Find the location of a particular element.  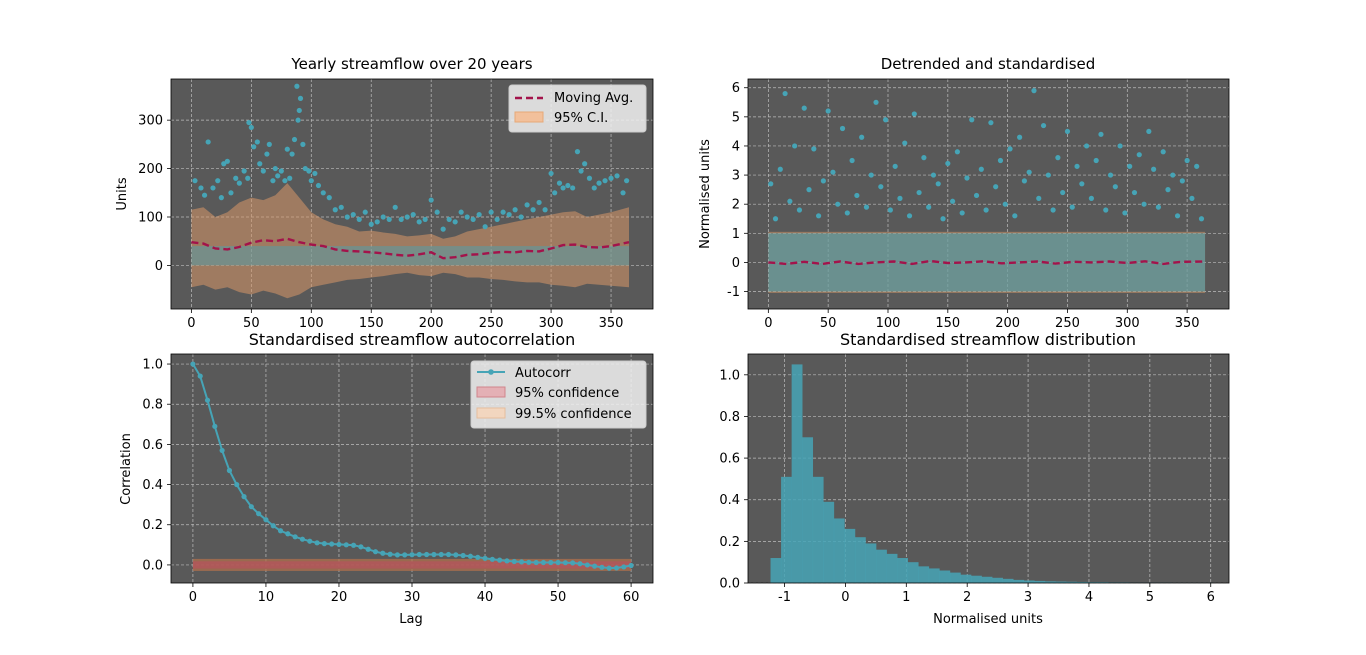

y-tick-label: 0.8 is located at coordinates (729, 417).